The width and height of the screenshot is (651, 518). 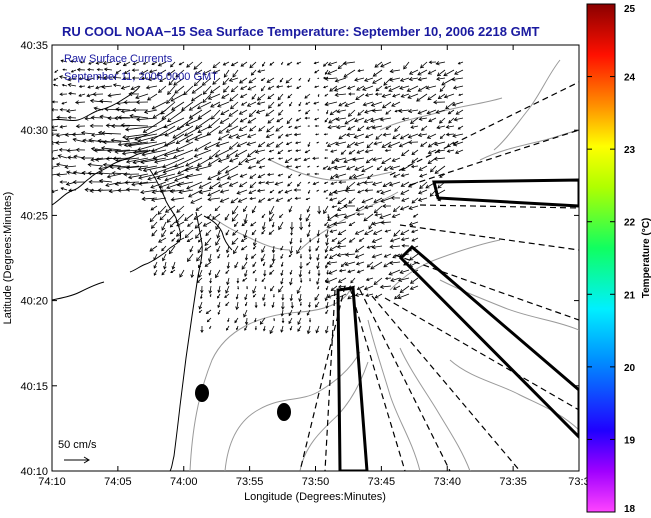 I want to click on y-tick-label: 40:20, so click(x=34, y=302).